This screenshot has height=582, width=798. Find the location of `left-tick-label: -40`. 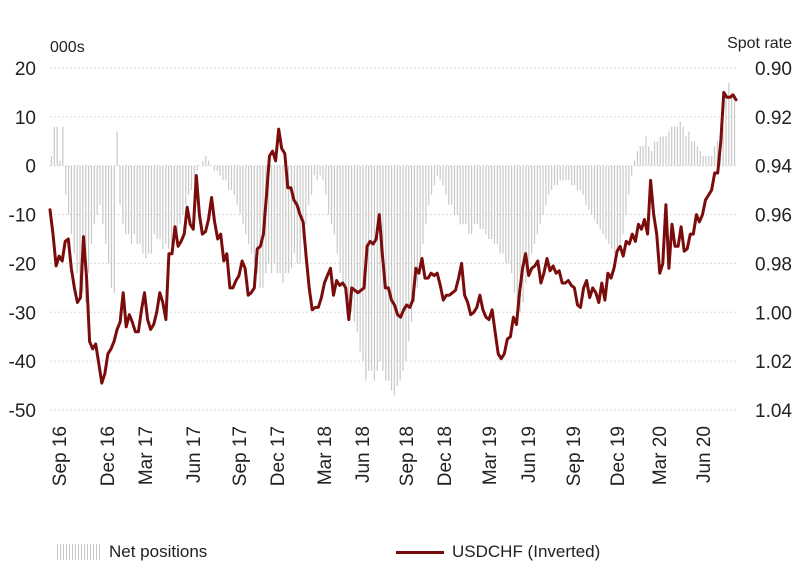

left-tick-label: -40 is located at coordinates (22, 362).